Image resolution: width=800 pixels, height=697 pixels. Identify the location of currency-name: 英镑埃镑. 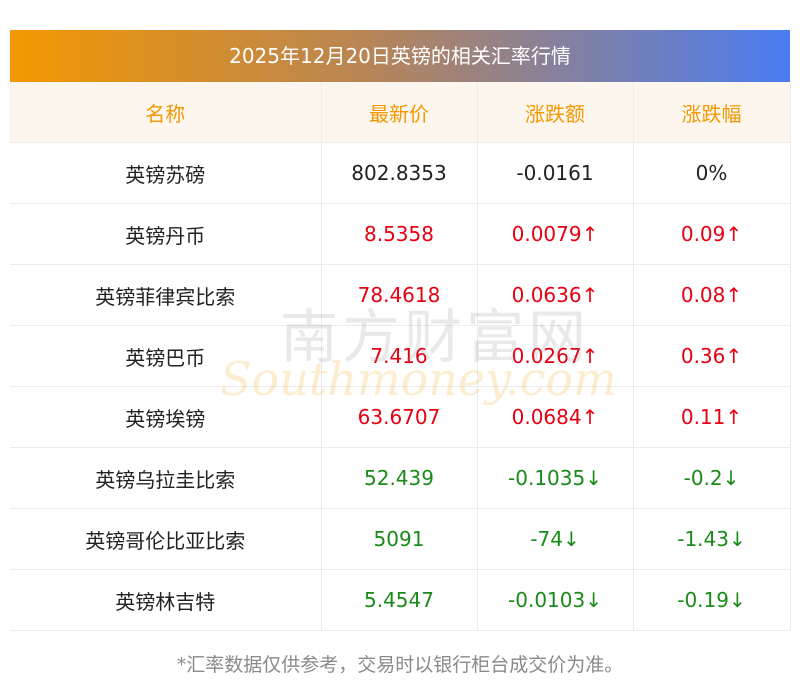
(166, 417).